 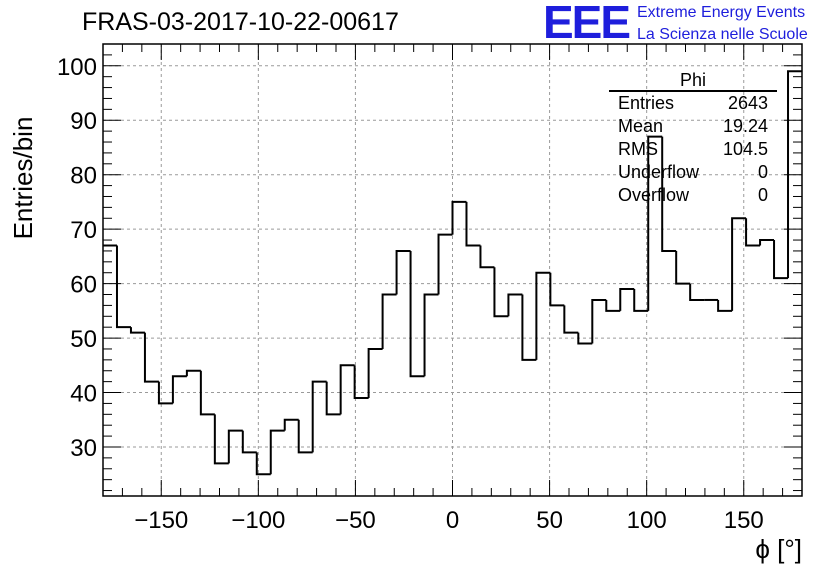 What do you see at coordinates (646, 103) in the screenshot?
I see `stat-label: Entries` at bounding box center [646, 103].